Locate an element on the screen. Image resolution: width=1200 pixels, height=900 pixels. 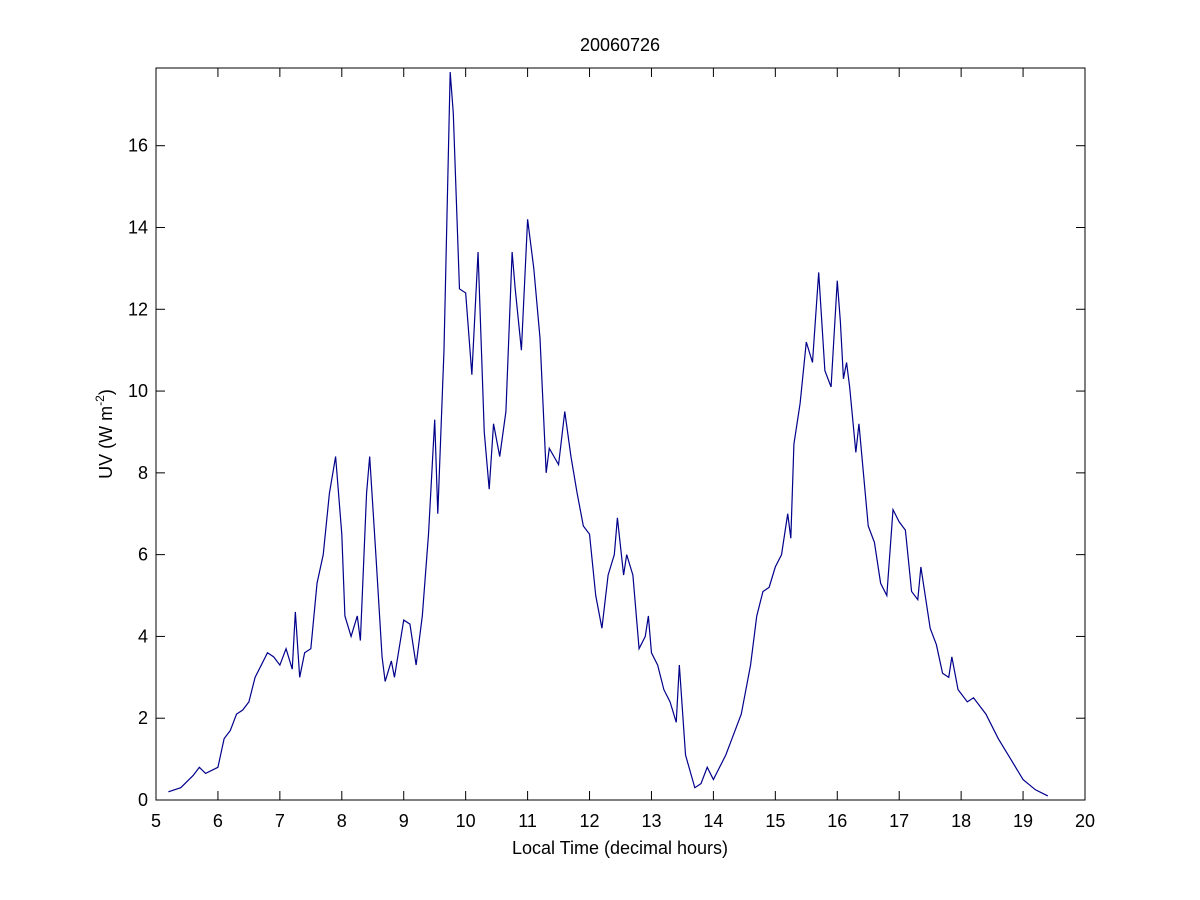
x-tick-label: 14 is located at coordinates (713, 821).